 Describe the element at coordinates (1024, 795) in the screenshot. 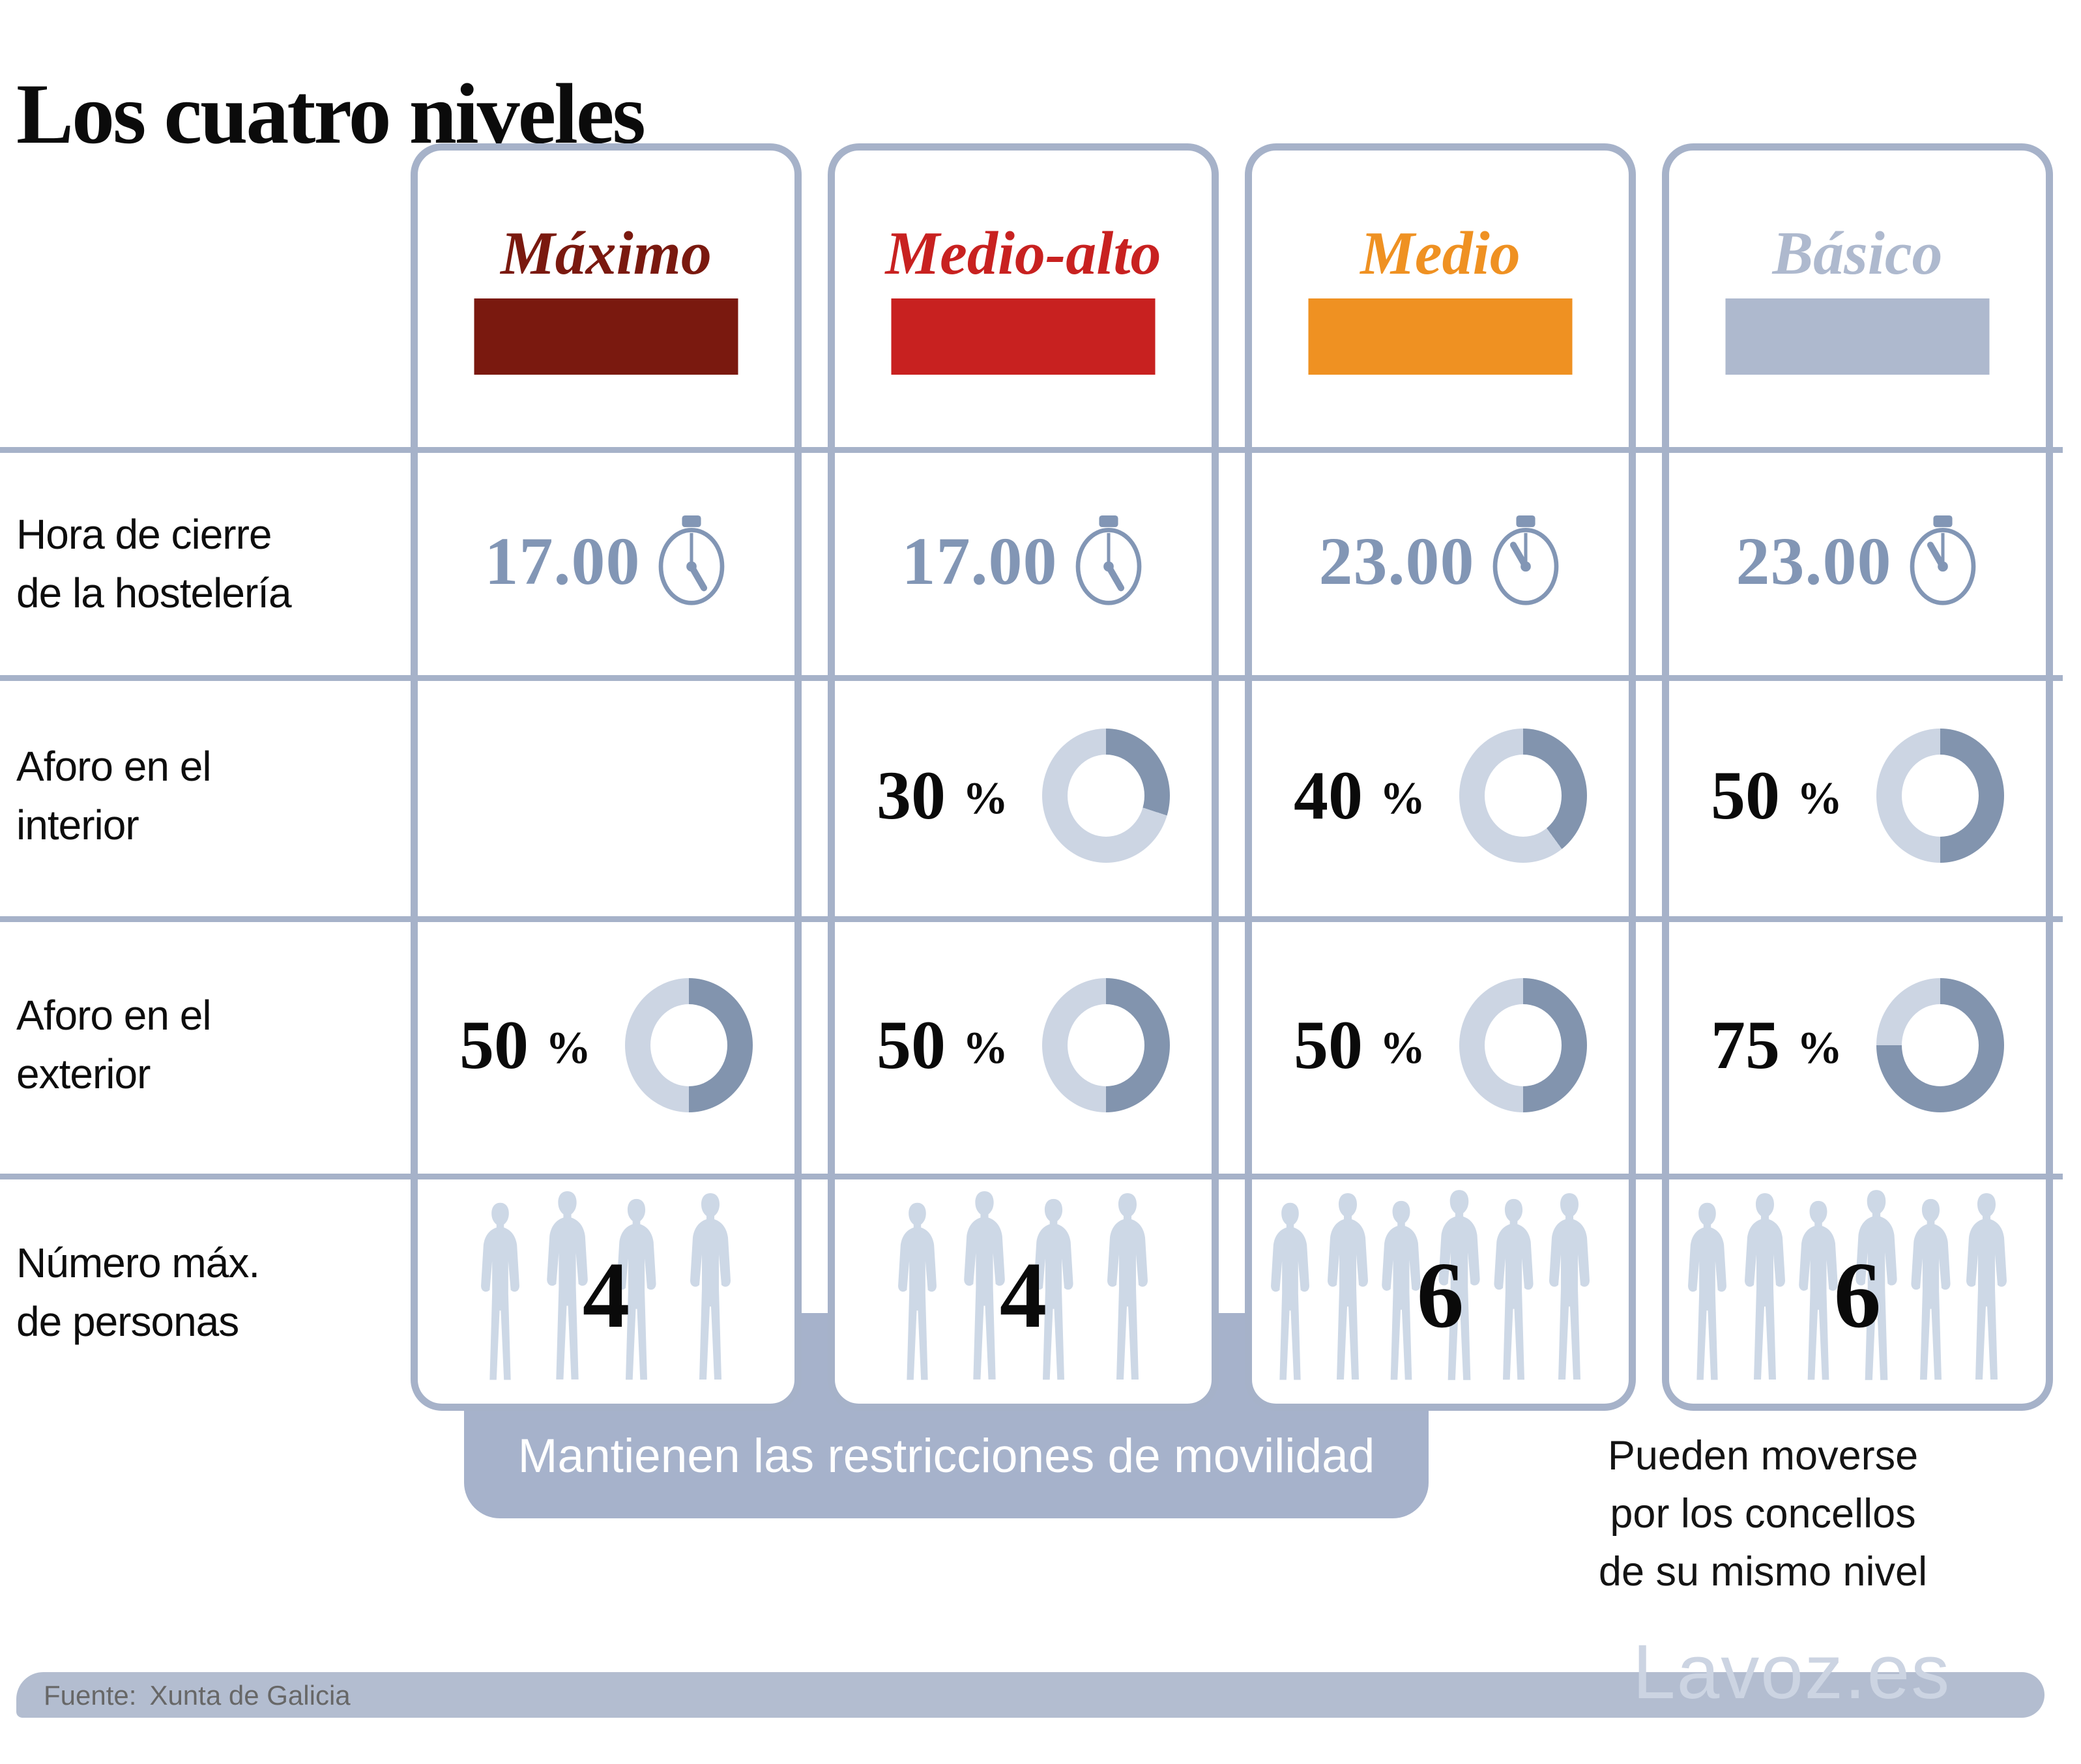

I see `indoor-capacity-cell: 30%` at that location.